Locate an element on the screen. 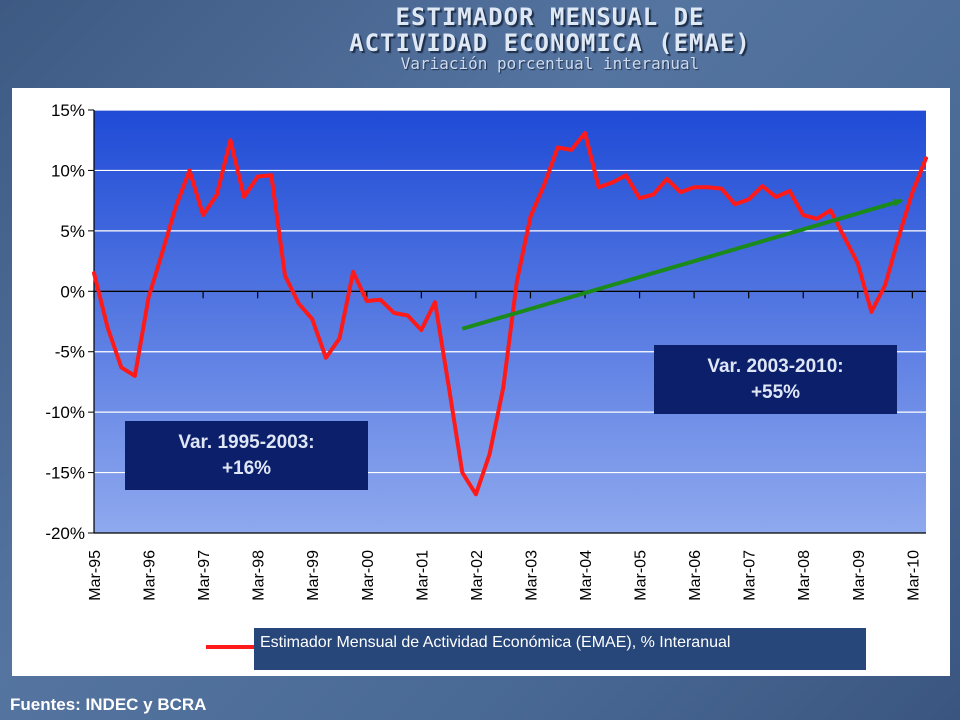 This screenshot has height=720, width=960. note-1995-2003-line1: Var. 1995-2003: is located at coordinates (246, 442).